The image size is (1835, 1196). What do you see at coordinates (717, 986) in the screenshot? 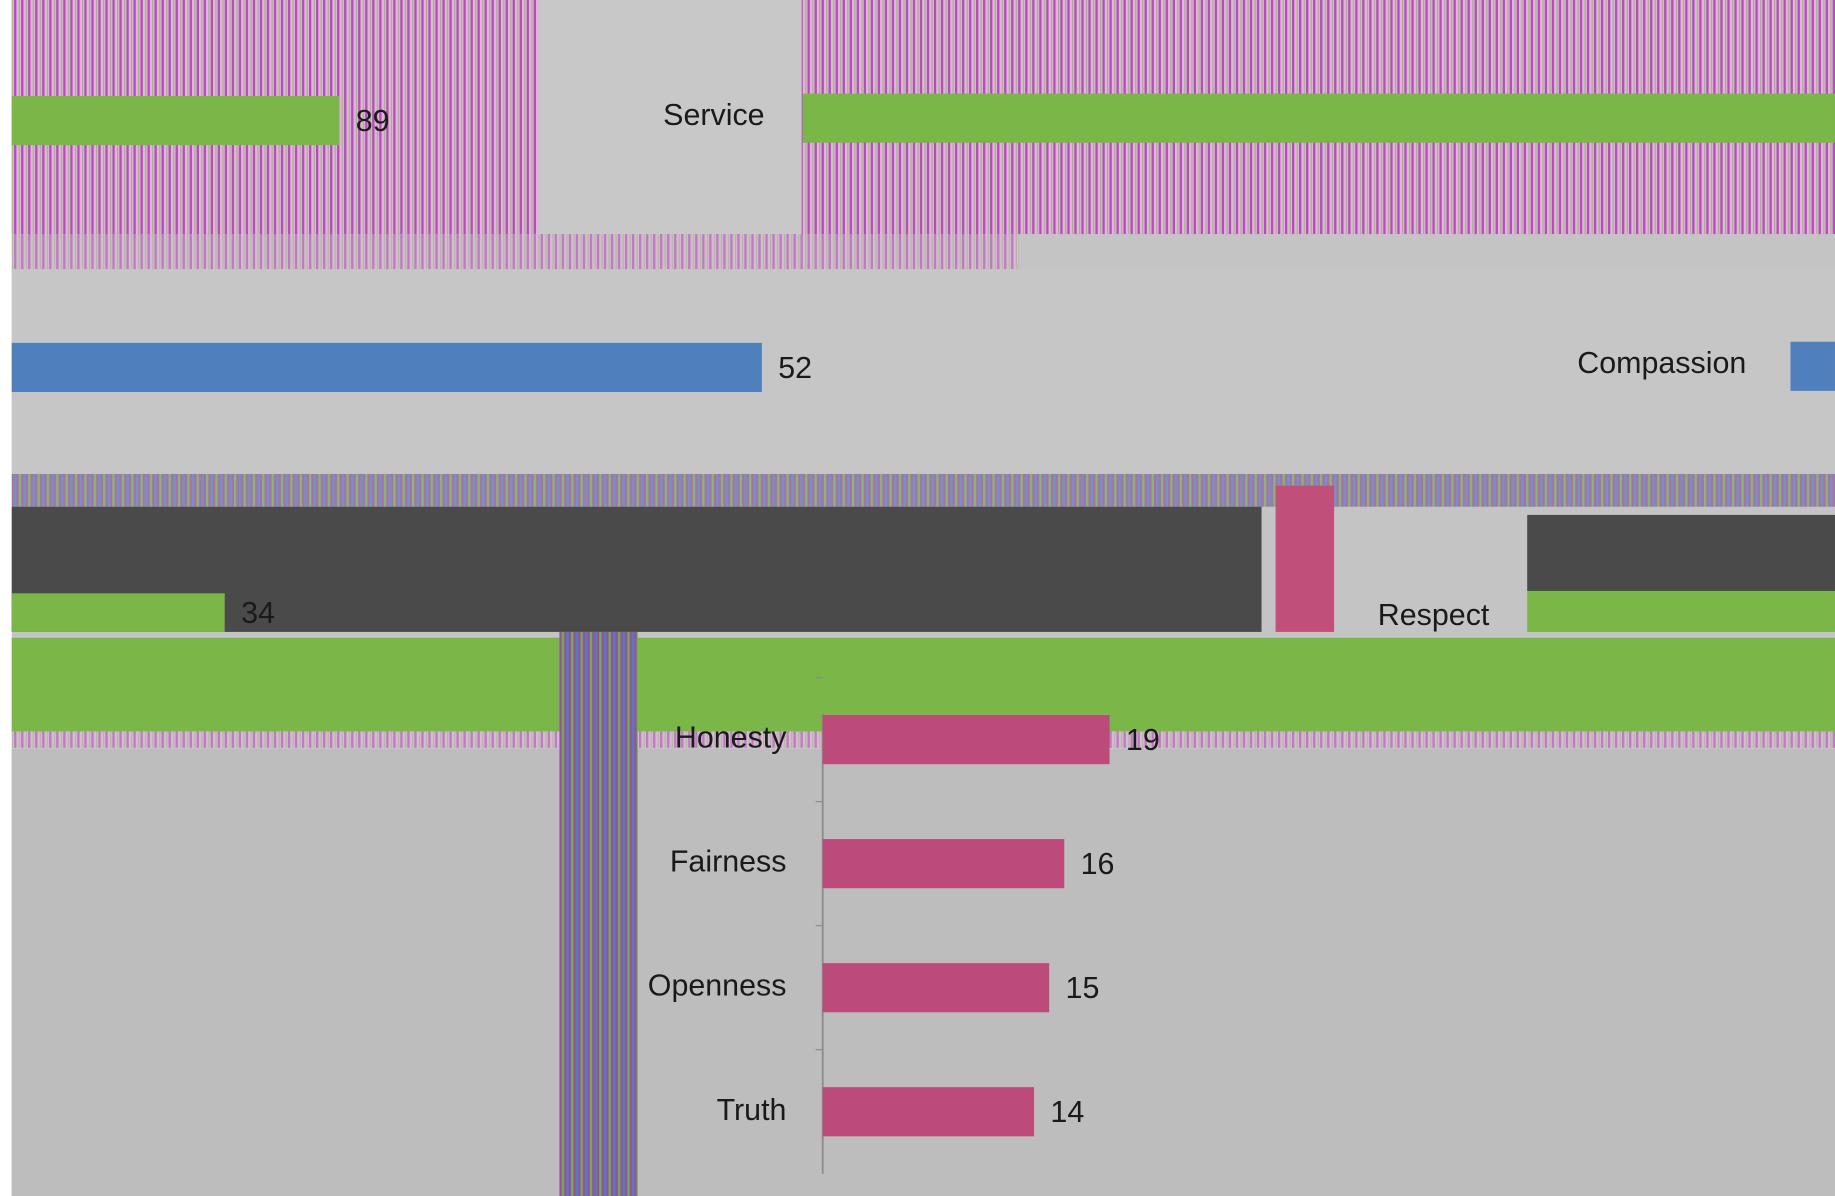
I see `category-label: Openness` at bounding box center [717, 986].